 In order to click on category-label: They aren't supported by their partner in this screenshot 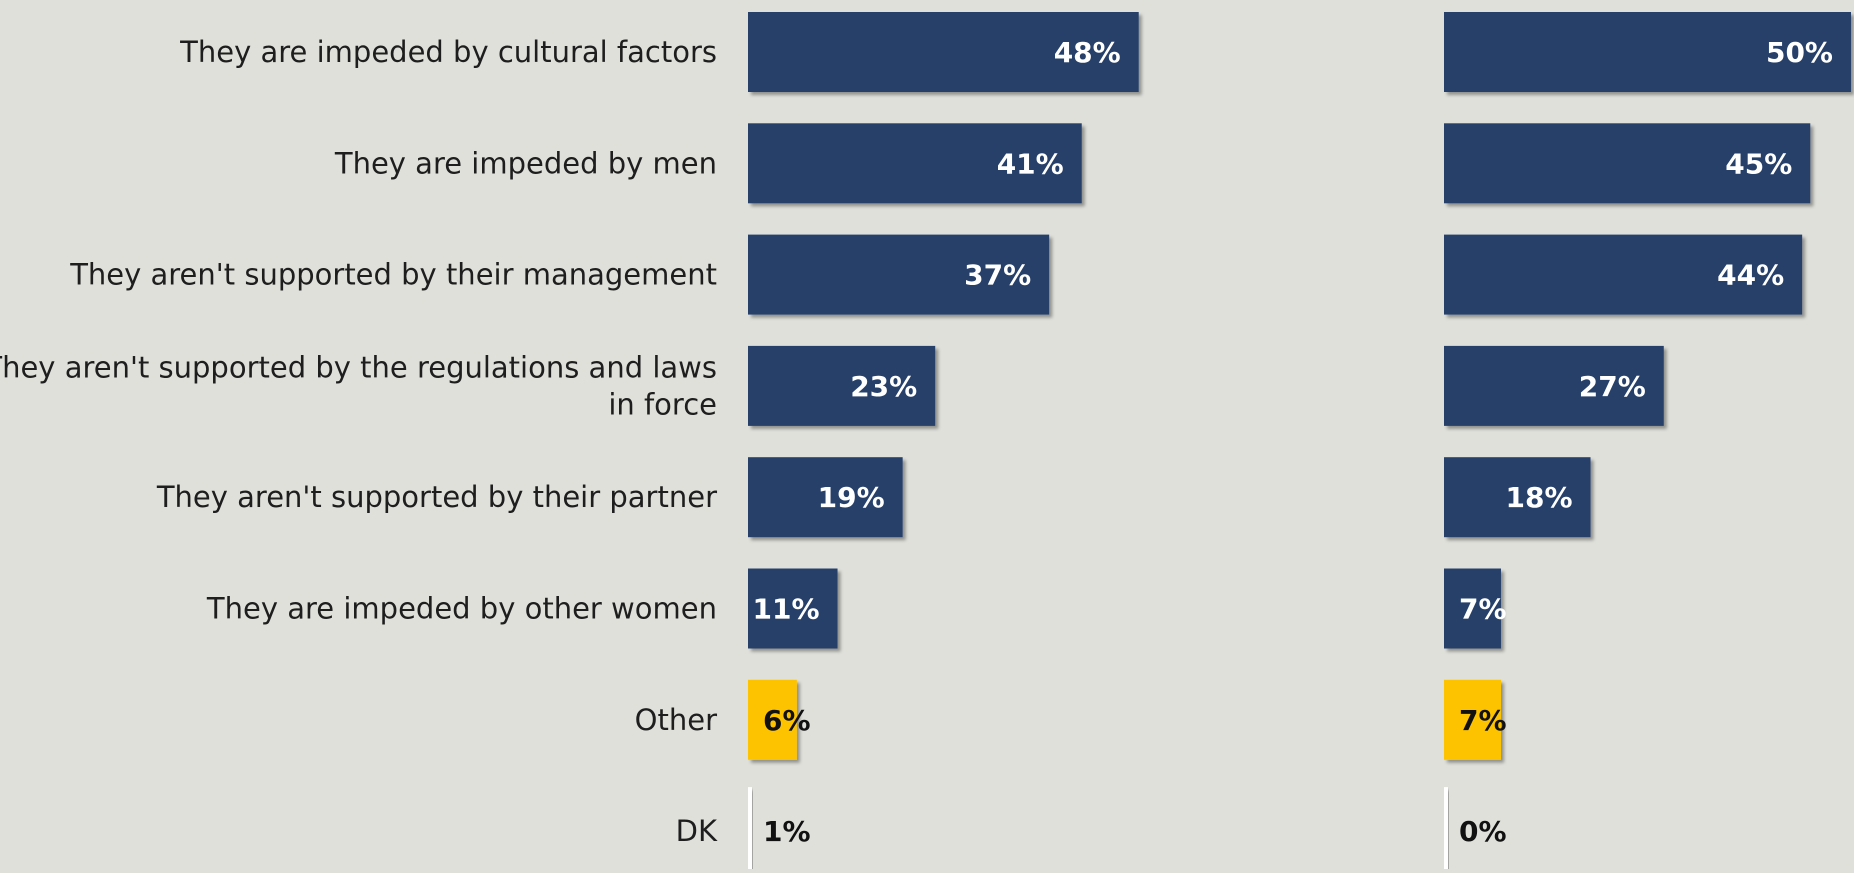, I will do `click(436, 497)`.